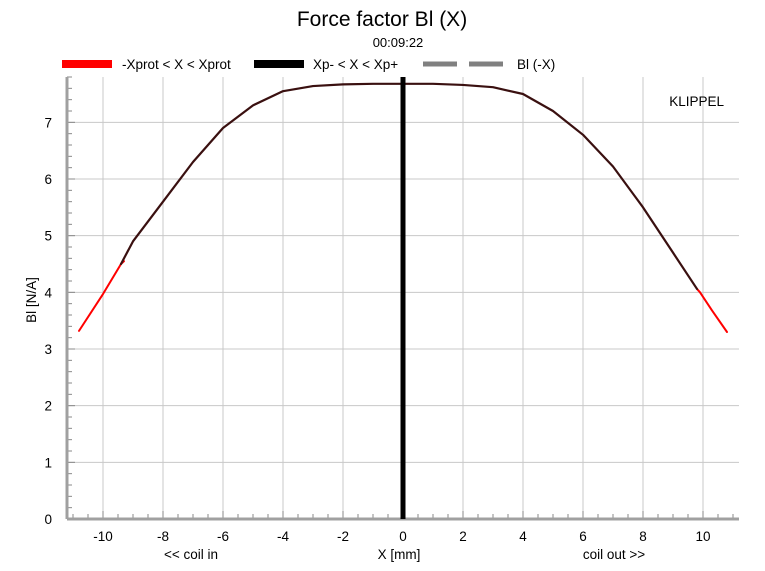 Image resolution: width=765 pixels, height=571 pixels. I want to click on x-tick-label-0: -10, so click(103, 536).